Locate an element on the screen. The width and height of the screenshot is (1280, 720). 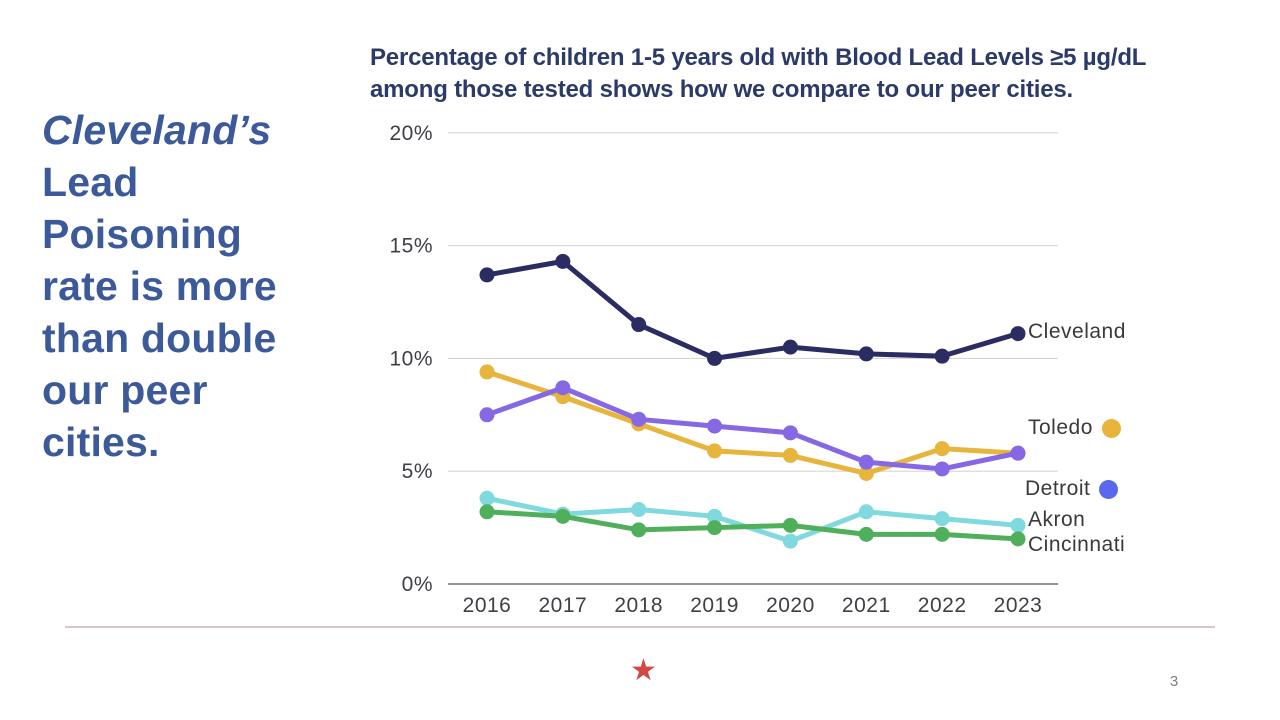
legend-item-toledo: Toledo is located at coordinates (1074, 428).